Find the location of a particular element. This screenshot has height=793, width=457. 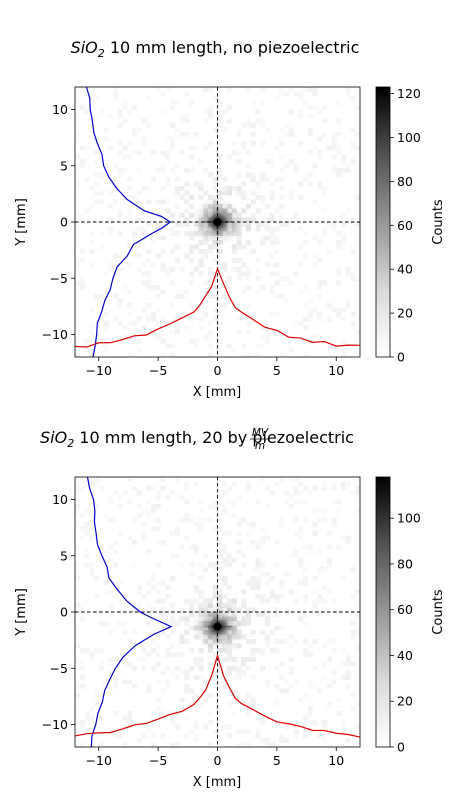

title-subscript: 2 is located at coordinates (70, 443).